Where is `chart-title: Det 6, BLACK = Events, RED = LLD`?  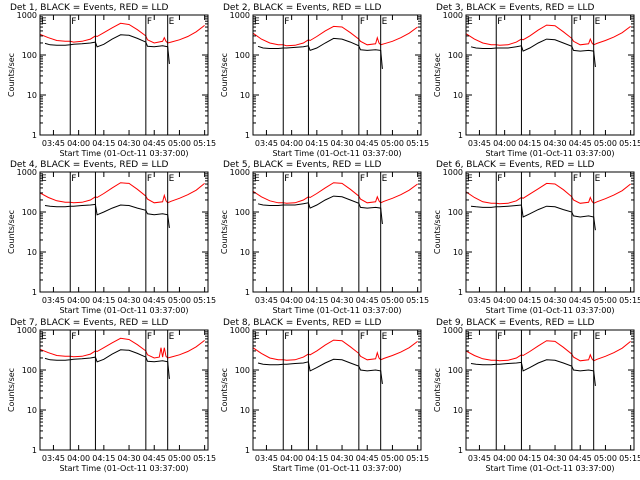 chart-title: Det 6, BLACK = Events, RED = LLD is located at coordinates (515, 165).